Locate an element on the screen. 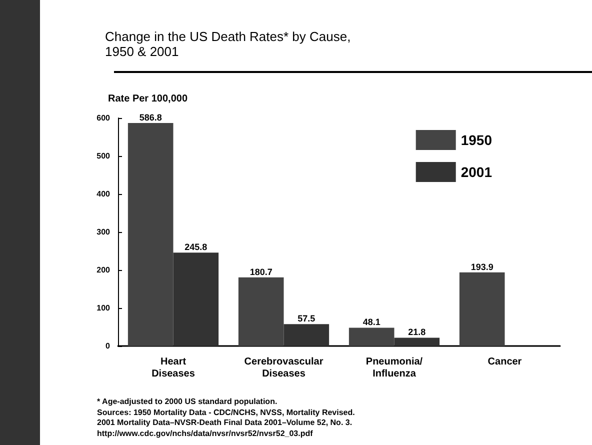 Image resolution: width=592 pixels, height=445 pixels. data-label: 48.1 is located at coordinates (371, 322).